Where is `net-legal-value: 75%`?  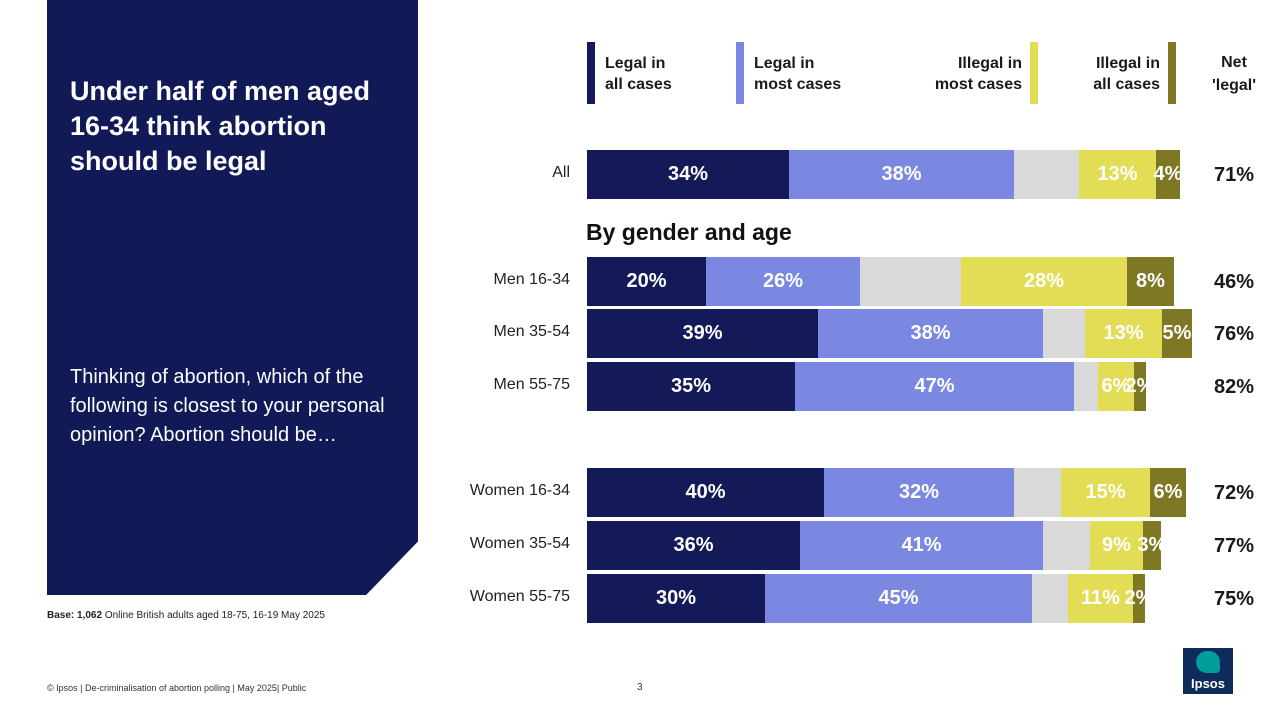 net-legal-value: 75% is located at coordinates (1234, 599).